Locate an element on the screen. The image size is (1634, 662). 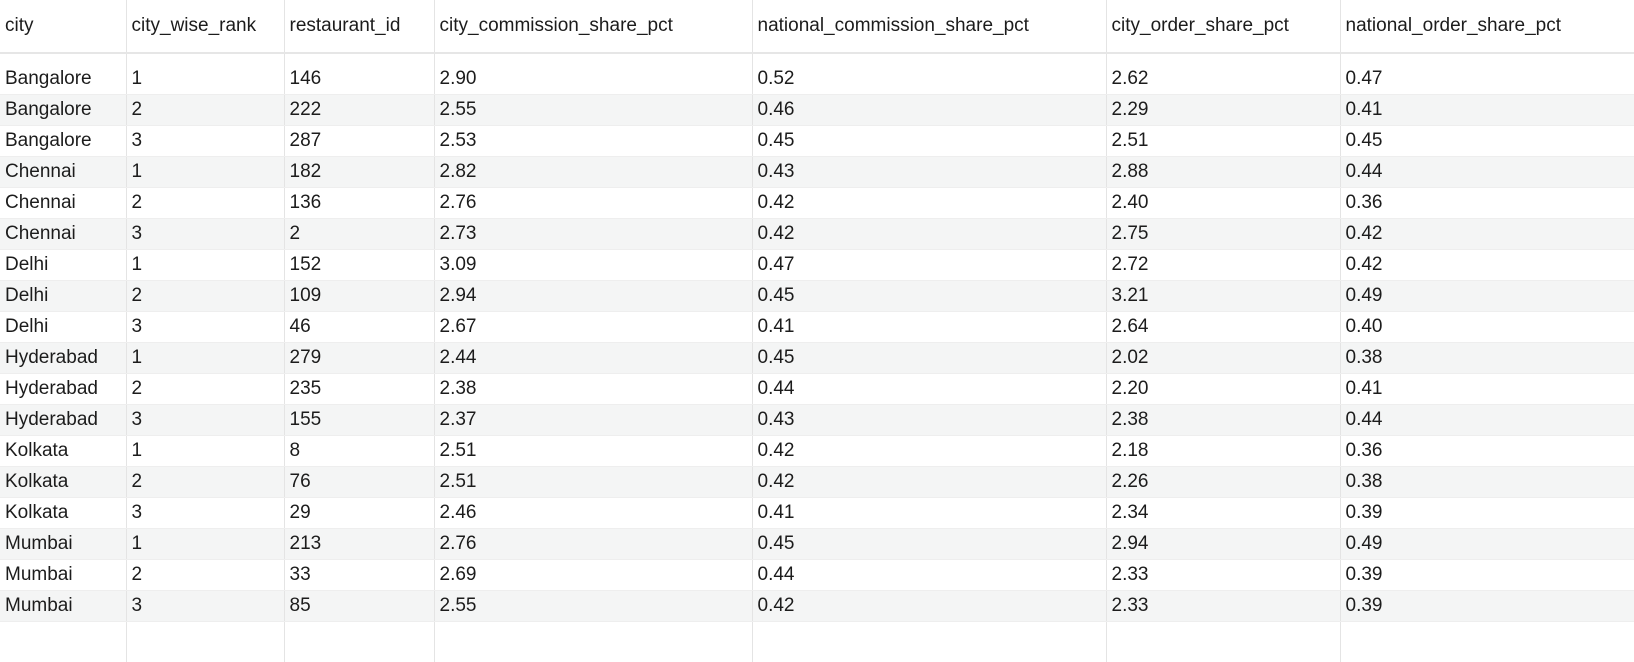
cell-restaurant-id: 222 is located at coordinates (359, 110).